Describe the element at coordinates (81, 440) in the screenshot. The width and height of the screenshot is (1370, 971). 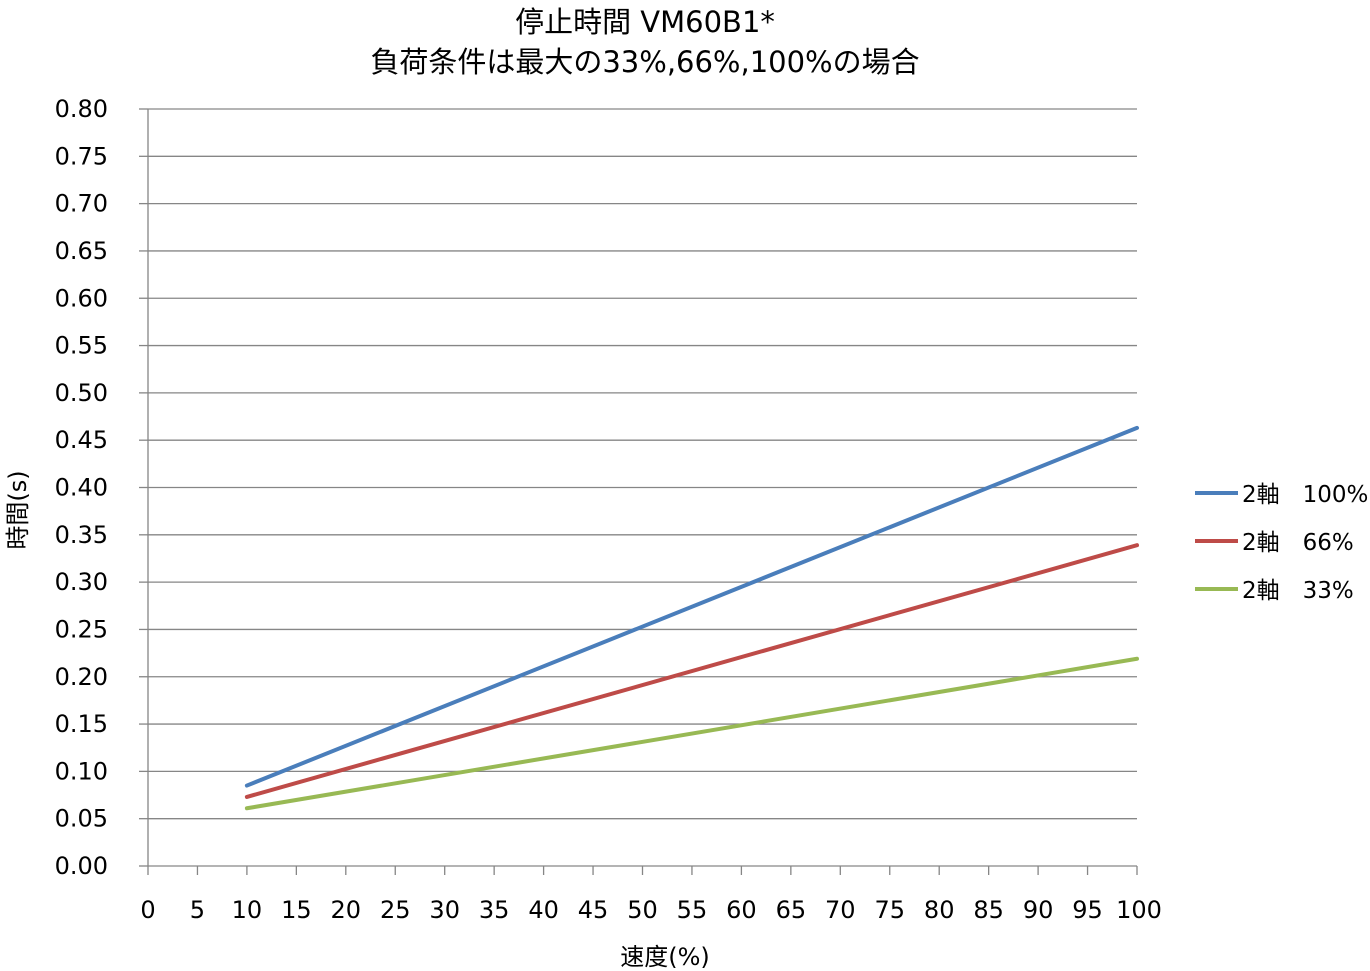
I see `y-tick-label: 0.45` at that location.